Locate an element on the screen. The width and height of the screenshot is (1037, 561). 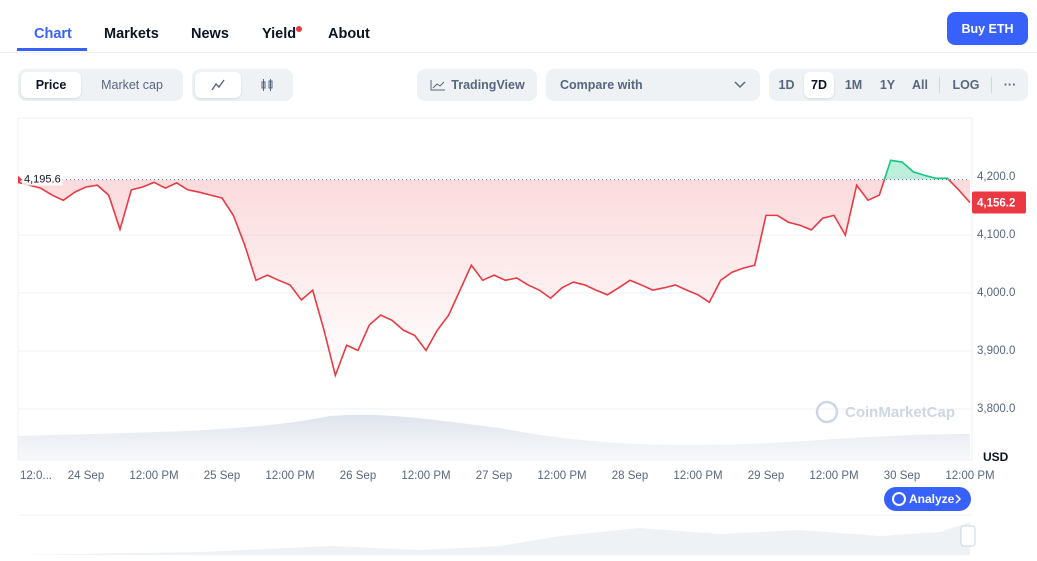
analyze-icon is located at coordinates (899, 499).